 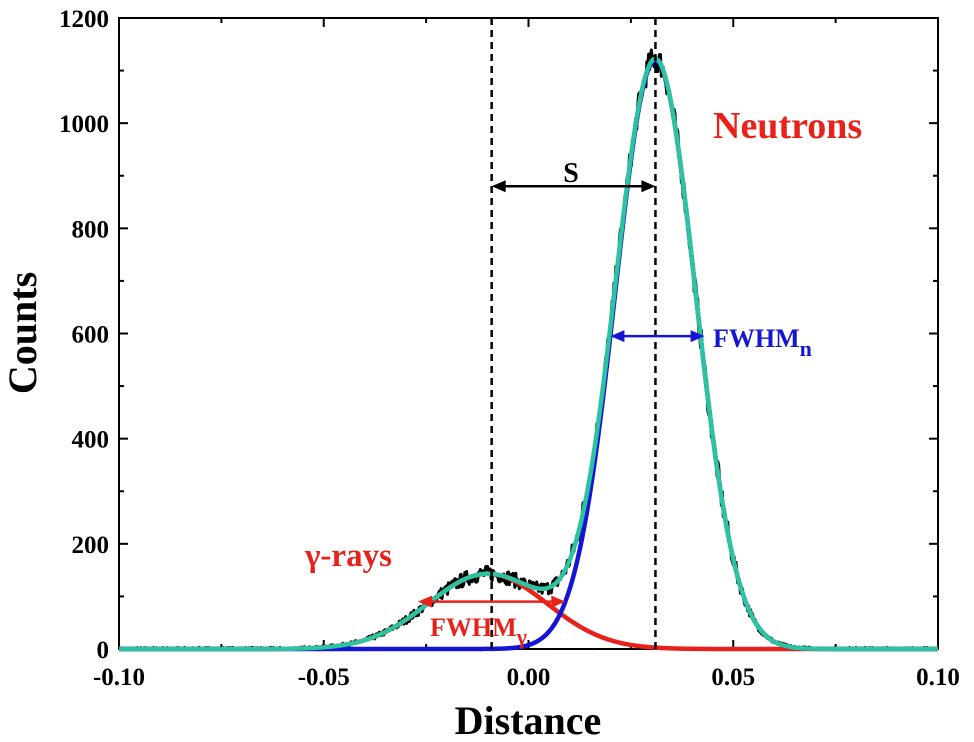 I want to click on x-tick-label: -0.10, so click(x=119, y=677).